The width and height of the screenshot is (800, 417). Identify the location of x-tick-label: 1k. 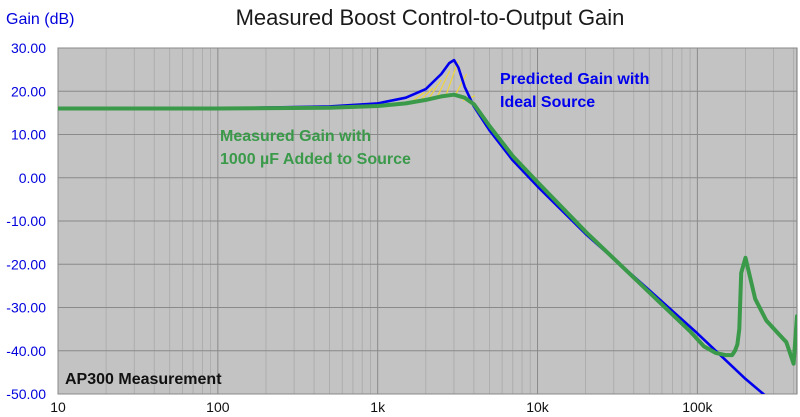
(378, 407).